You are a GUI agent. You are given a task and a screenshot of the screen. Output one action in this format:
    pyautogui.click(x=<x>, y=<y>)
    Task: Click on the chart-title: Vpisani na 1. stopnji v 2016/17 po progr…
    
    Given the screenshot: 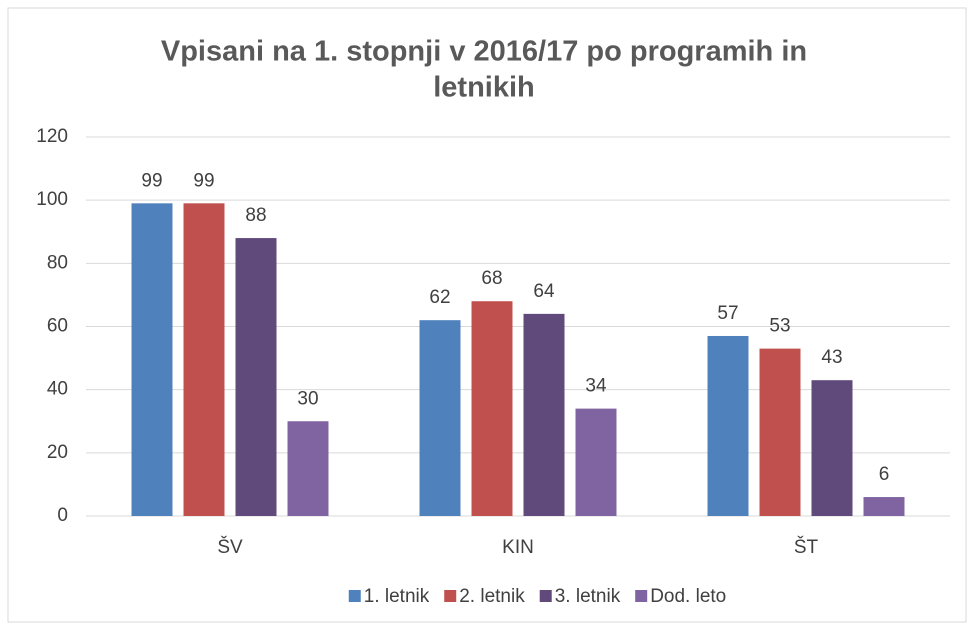 What is the action you would take?
    pyautogui.click(x=484, y=52)
    